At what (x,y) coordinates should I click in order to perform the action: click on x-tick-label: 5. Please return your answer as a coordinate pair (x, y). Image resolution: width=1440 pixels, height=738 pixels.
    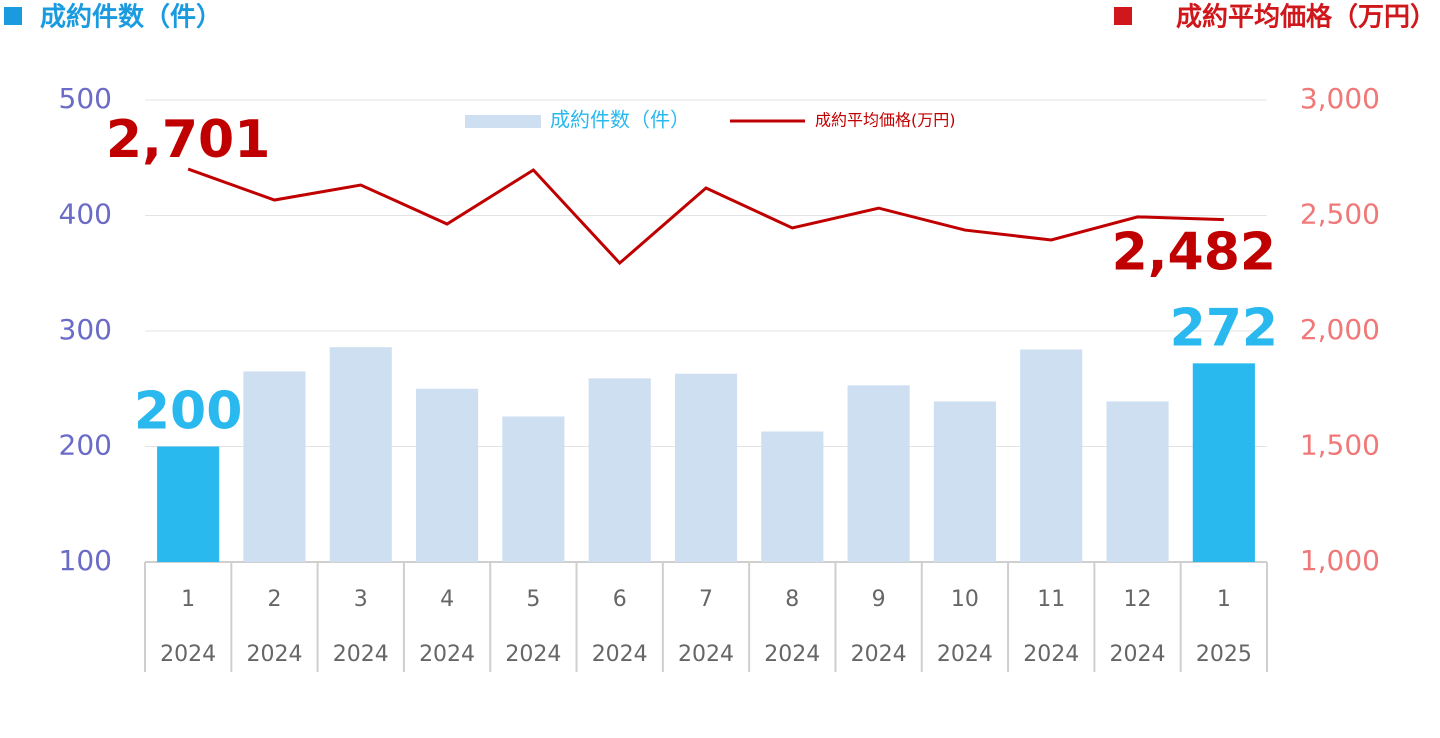
    Looking at the image, I should click on (533, 599).